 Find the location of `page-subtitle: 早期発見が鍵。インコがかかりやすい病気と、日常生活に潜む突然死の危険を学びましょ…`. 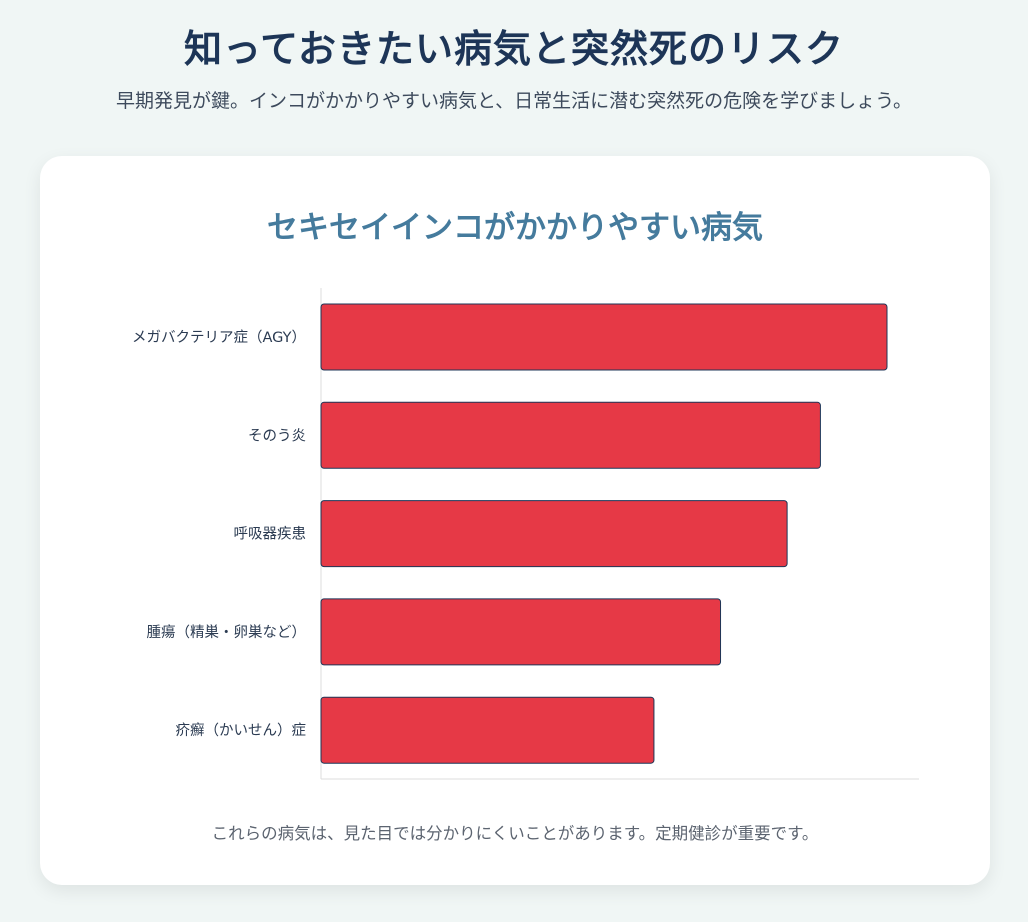

page-subtitle: 早期発見が鍵。インコがかかりやすい病気と、日常生活に潜む突然死の危険を学びましょ… is located at coordinates (514, 101).